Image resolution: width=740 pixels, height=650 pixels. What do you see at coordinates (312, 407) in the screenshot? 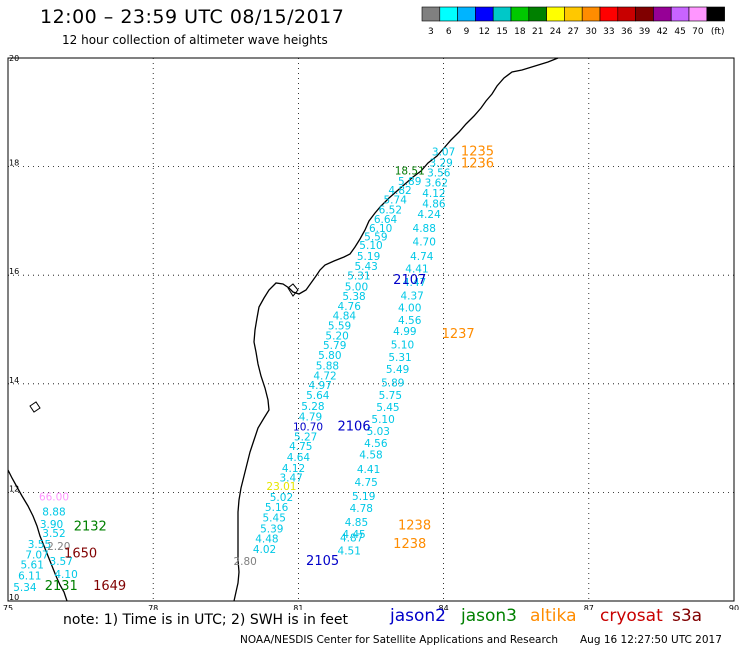
I see `wave-height-value: 5.28` at bounding box center [312, 407].